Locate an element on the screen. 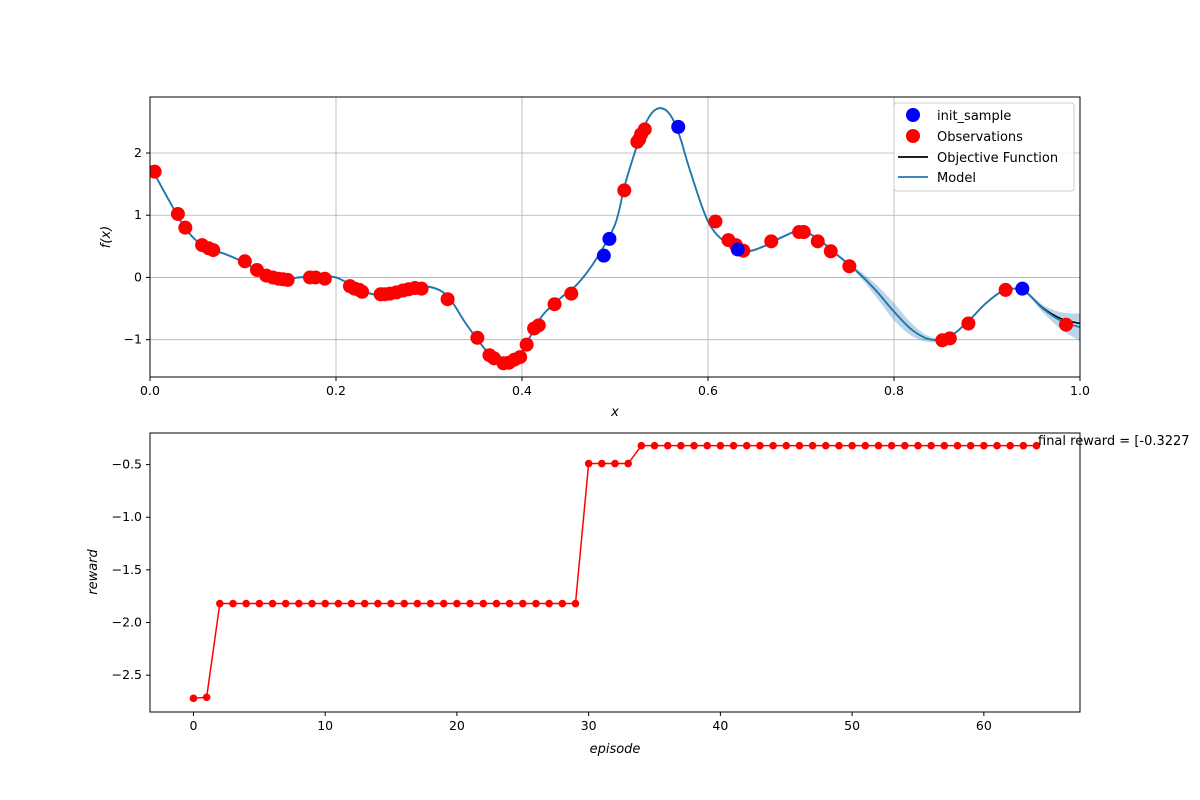  legend-objective-label: Objective Function is located at coordinates (997, 158).